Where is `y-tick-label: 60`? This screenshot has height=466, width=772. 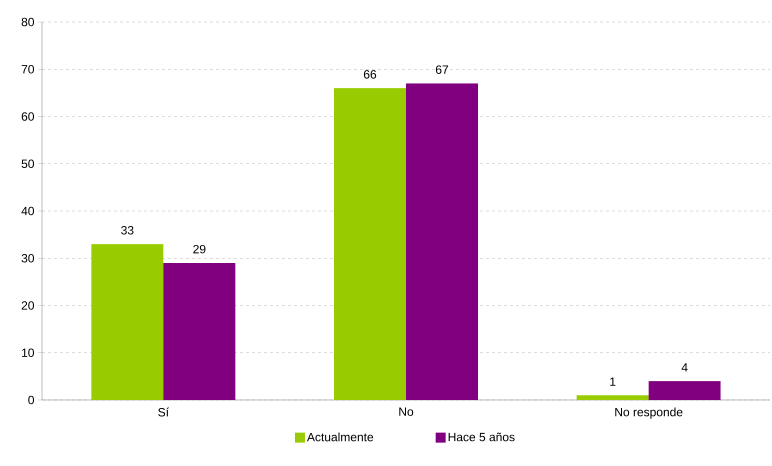 y-tick-label: 60 is located at coordinates (28, 116).